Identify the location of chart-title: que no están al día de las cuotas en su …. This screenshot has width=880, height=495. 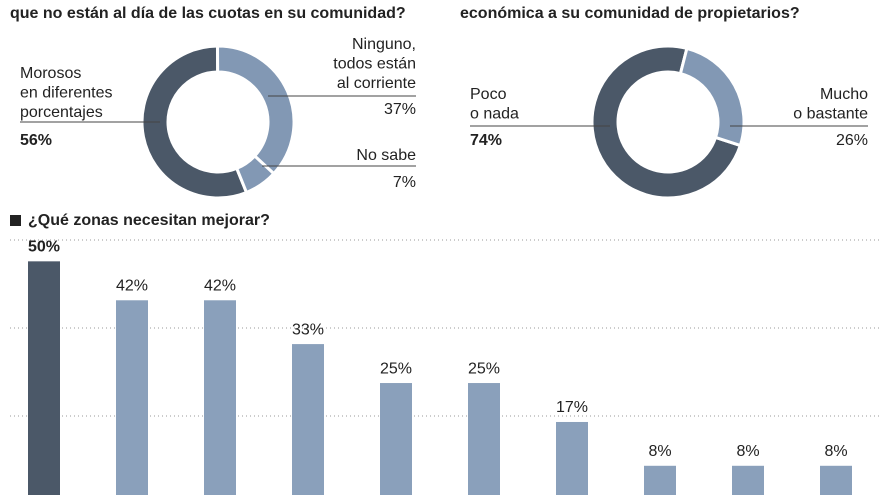
(208, 13).